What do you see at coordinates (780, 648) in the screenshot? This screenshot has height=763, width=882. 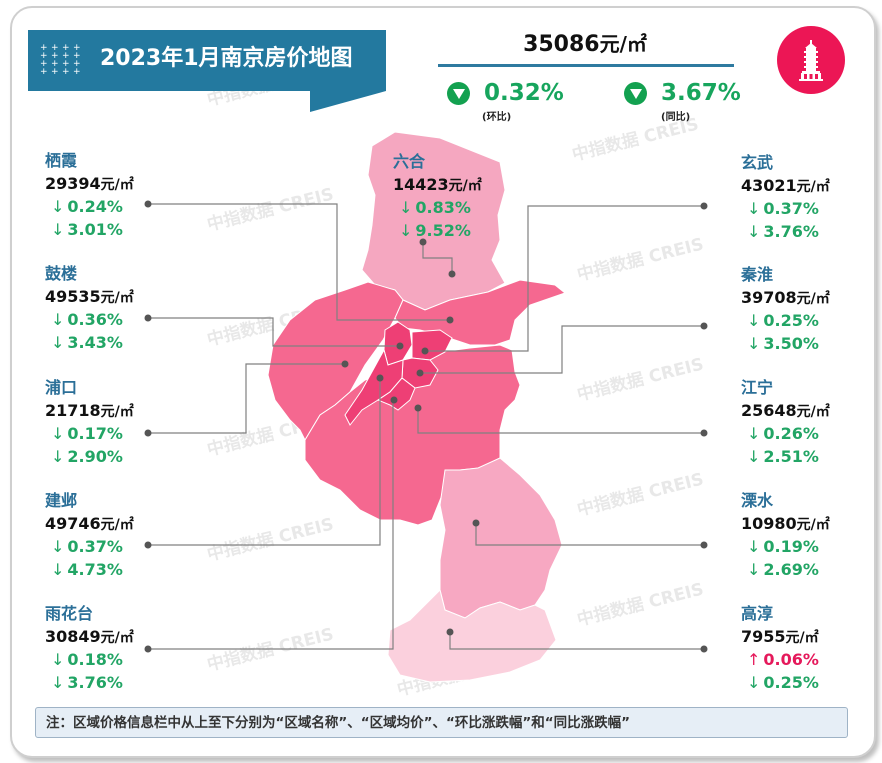 I see `region-gaochun: 高淳 7955元/㎡ ↑ 0.06% ↓ 0.25%` at bounding box center [780, 648].